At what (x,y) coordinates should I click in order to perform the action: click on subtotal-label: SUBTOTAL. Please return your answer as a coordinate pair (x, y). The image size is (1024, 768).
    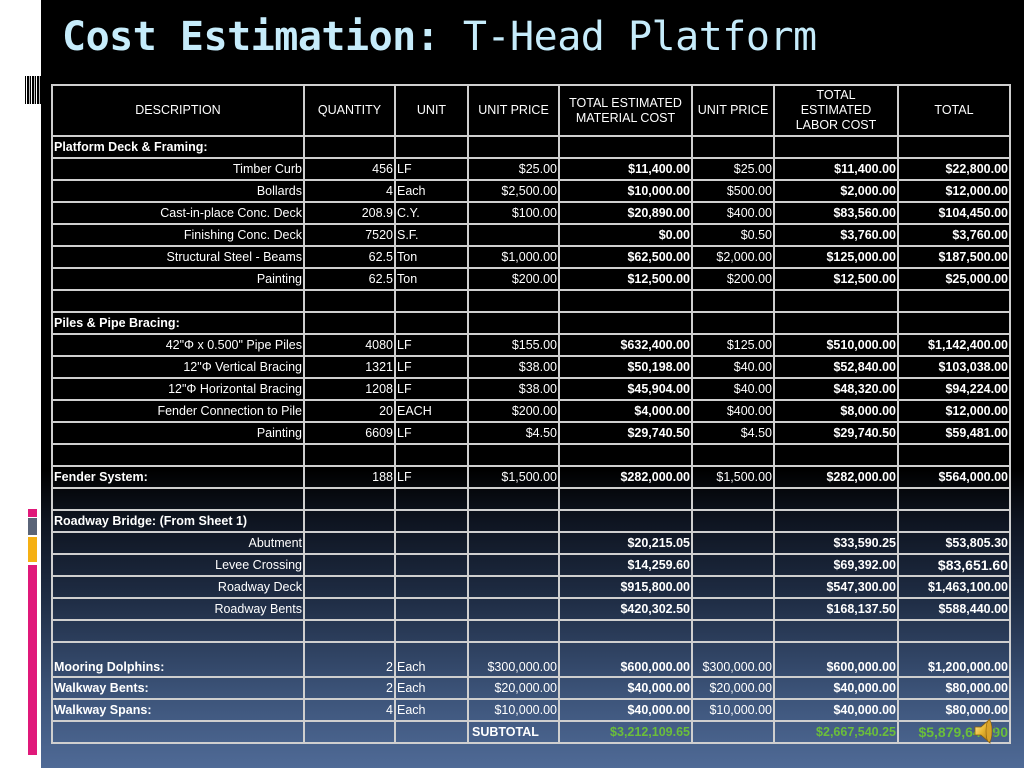
    Looking at the image, I should click on (513, 732).